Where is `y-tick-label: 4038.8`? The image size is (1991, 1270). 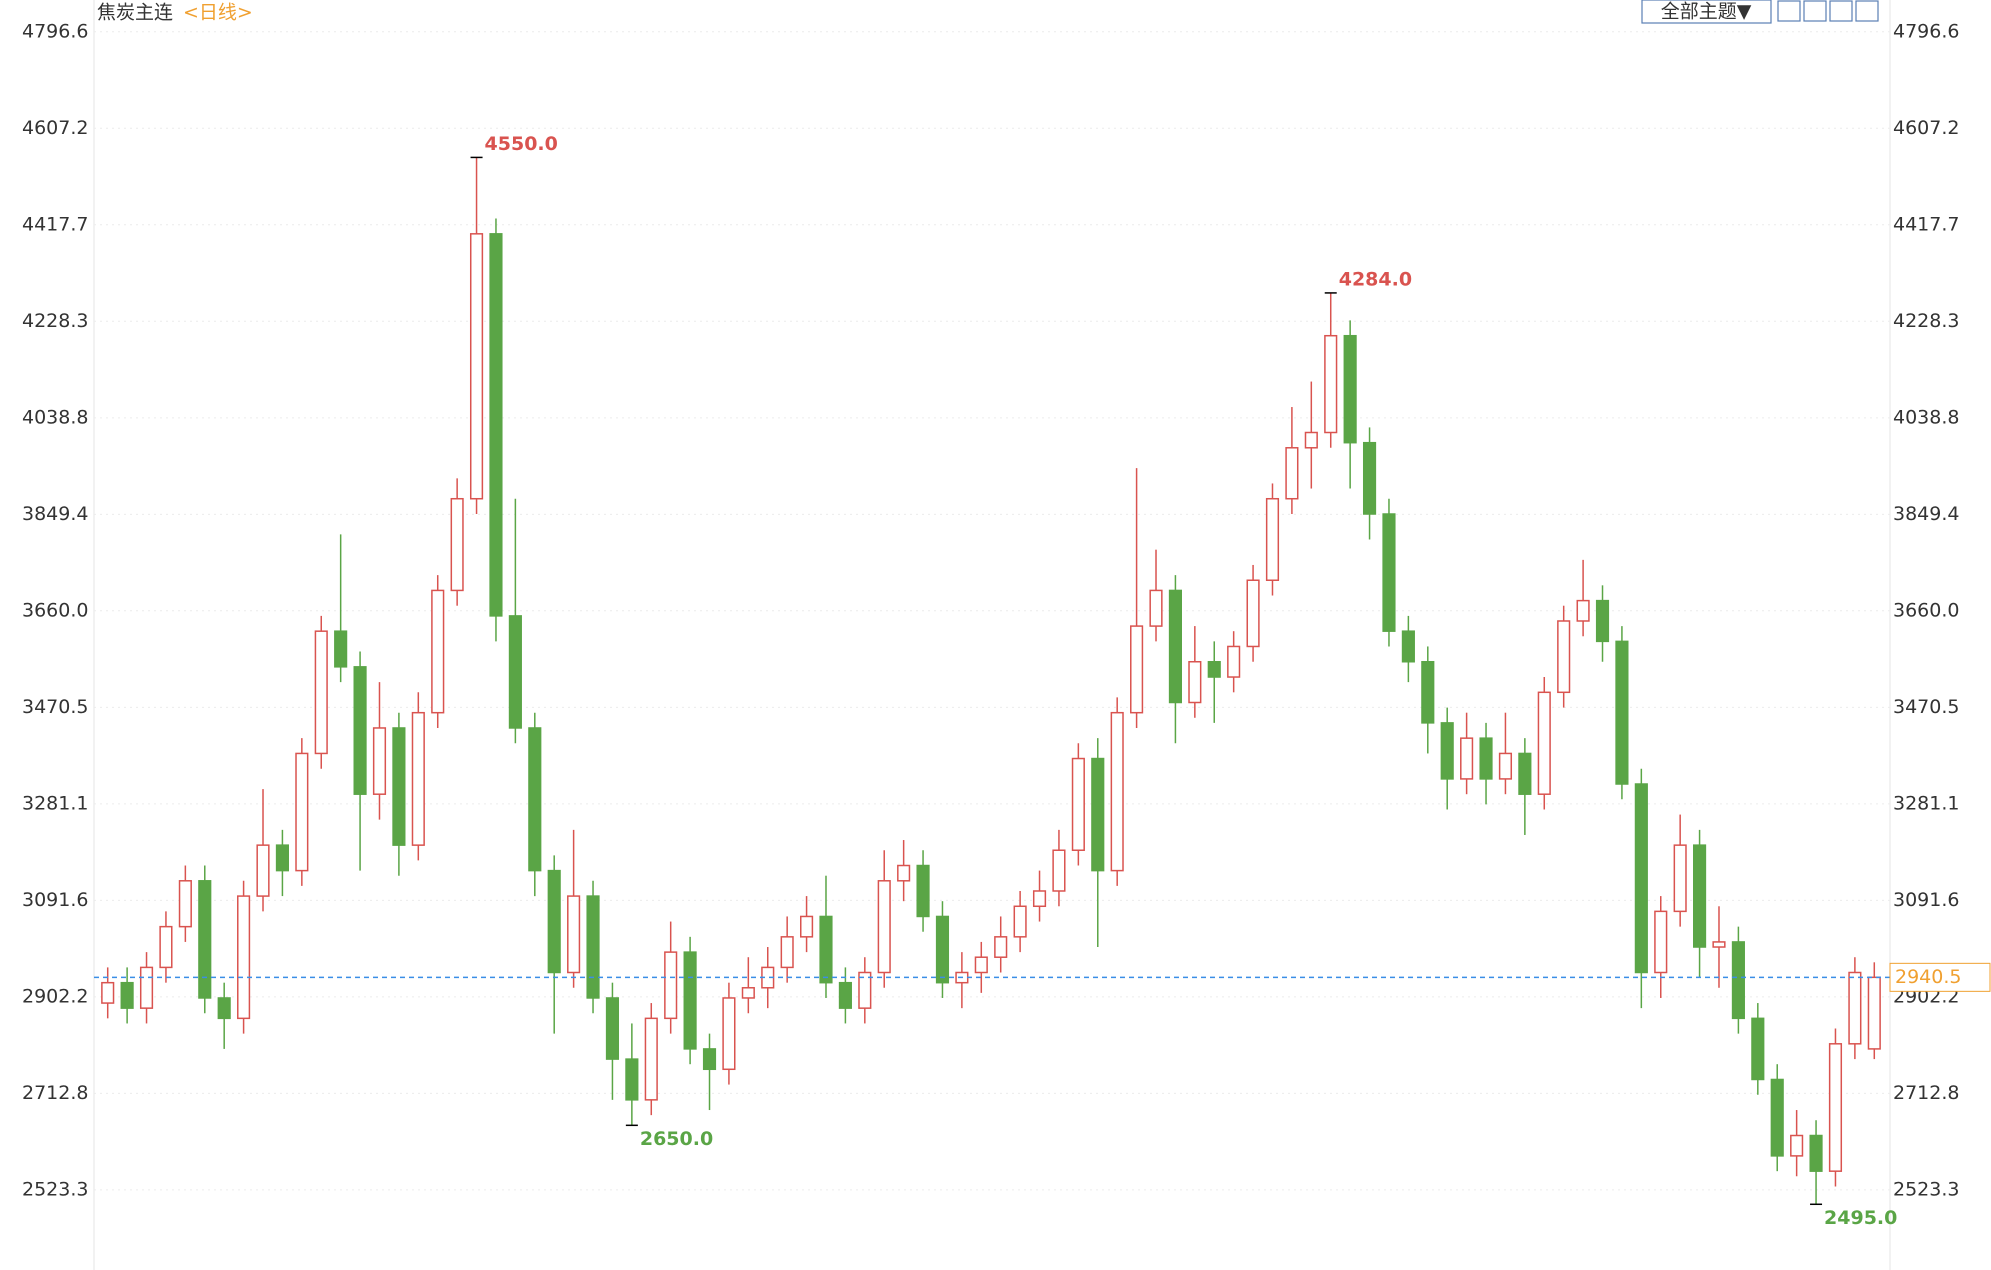
y-tick-label: 4038.8 is located at coordinates (55, 417).